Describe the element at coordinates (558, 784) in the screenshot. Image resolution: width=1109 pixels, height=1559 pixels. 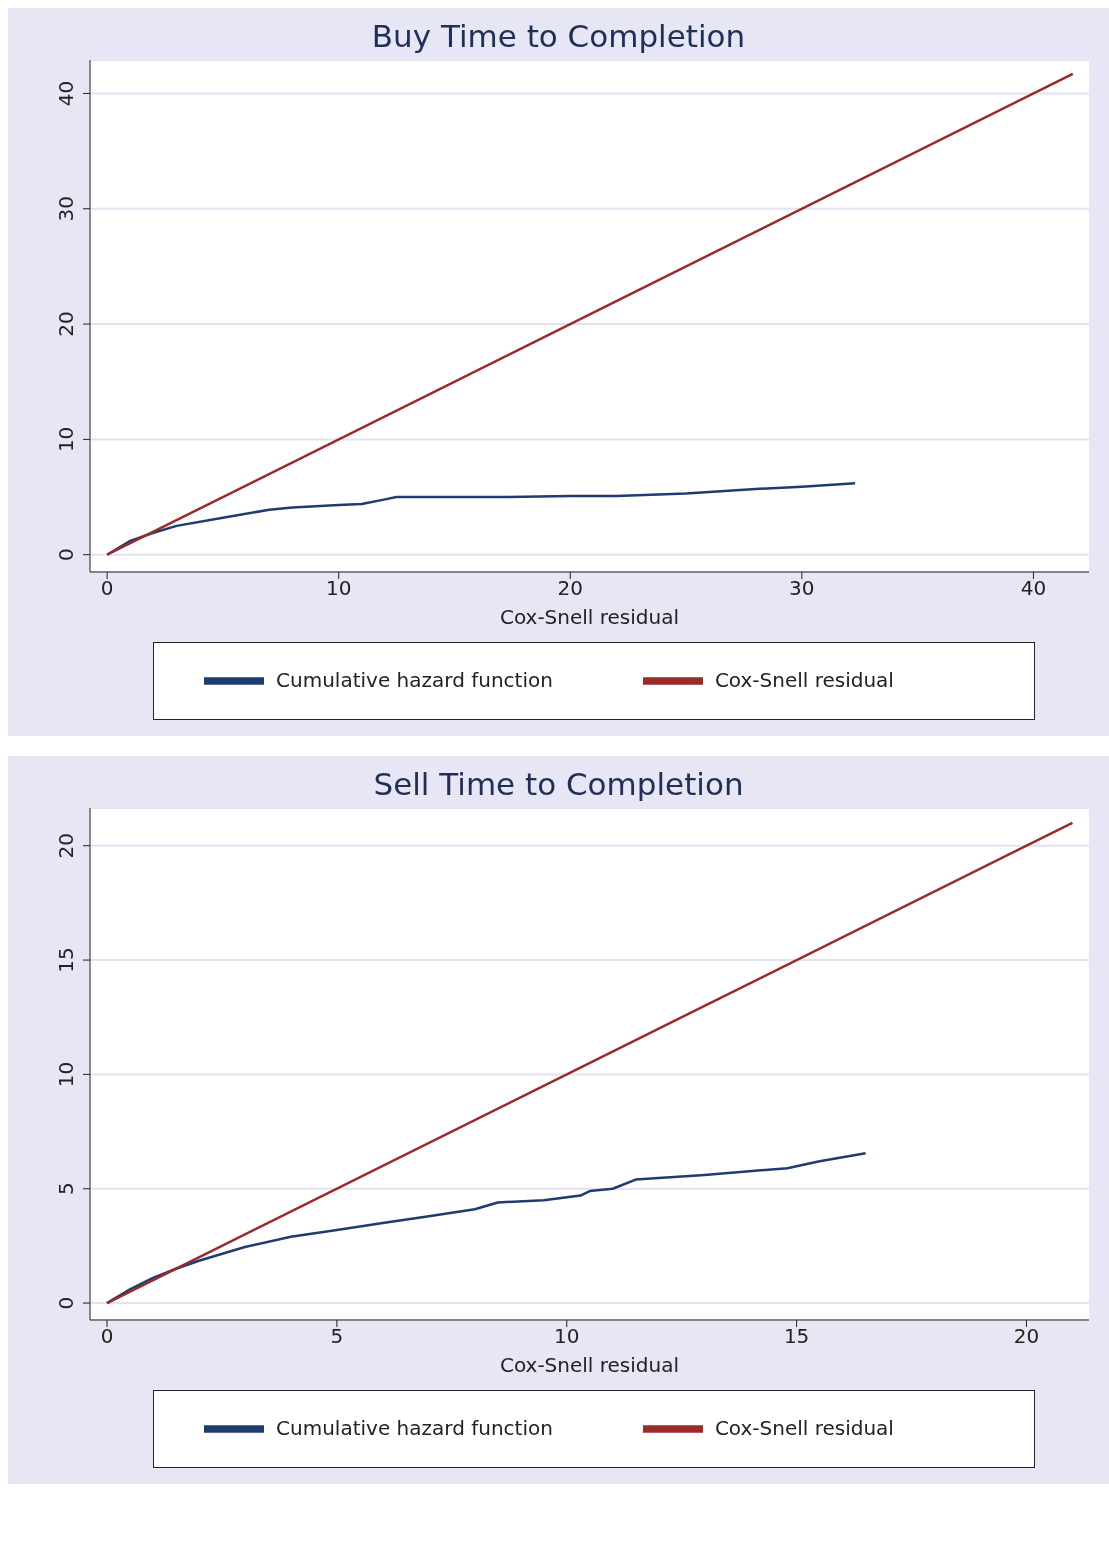
I see `chart-title: Sell Time to Completion` at that location.